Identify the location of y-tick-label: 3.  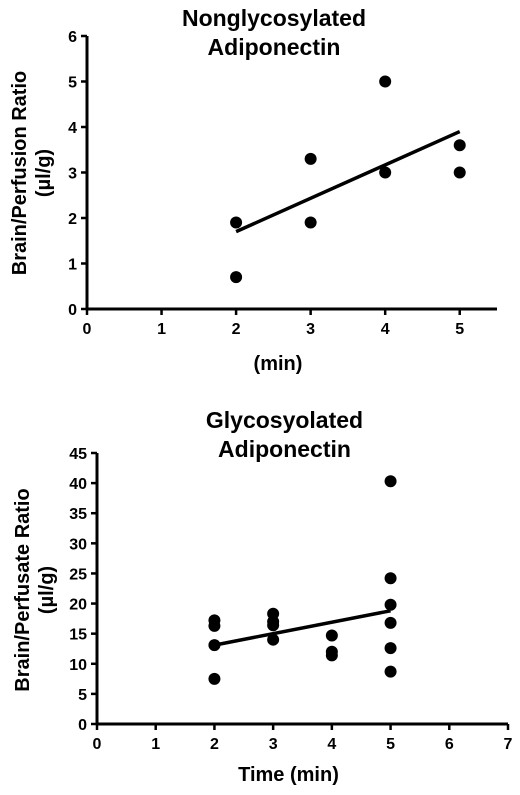
(72, 174).